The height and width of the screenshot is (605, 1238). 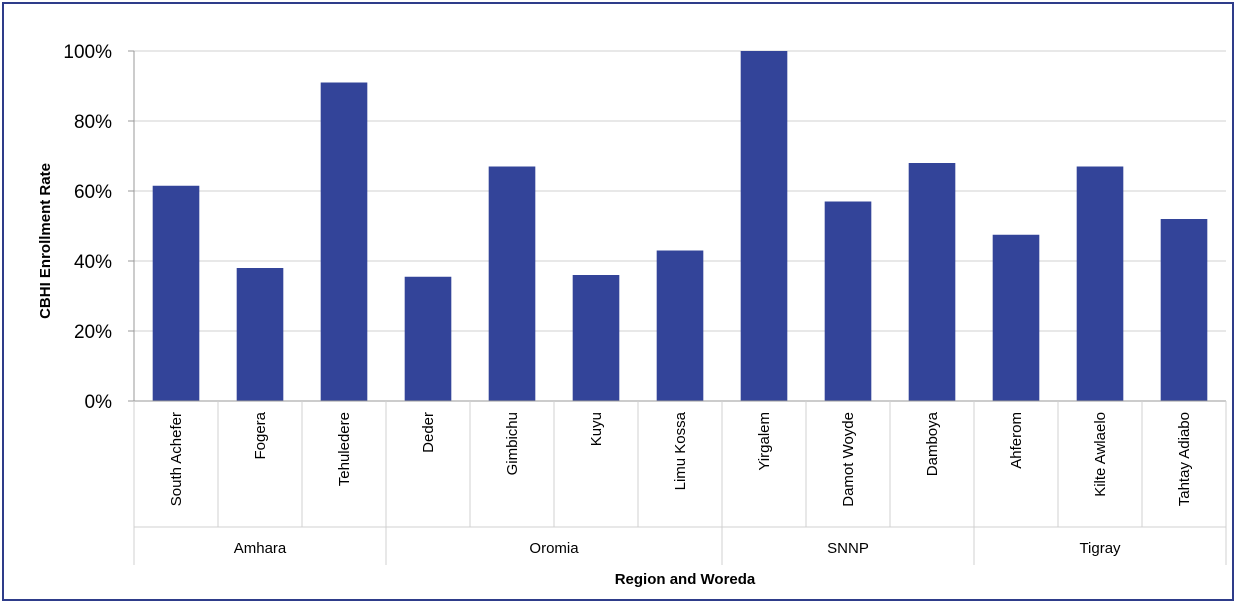 I want to click on x-tick-label: Damboya, so click(x=932, y=443).